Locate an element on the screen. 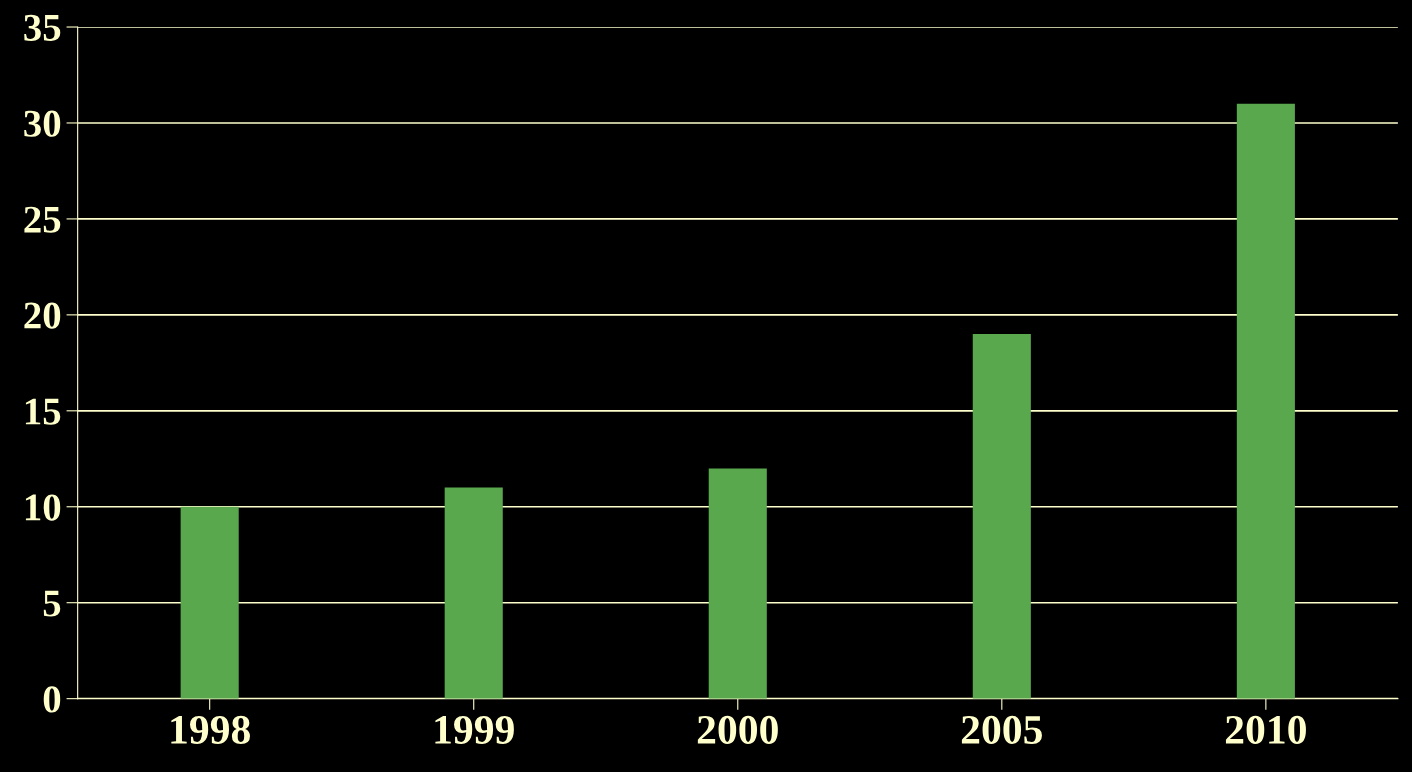  y-tick-label: 15 is located at coordinates (43, 411).